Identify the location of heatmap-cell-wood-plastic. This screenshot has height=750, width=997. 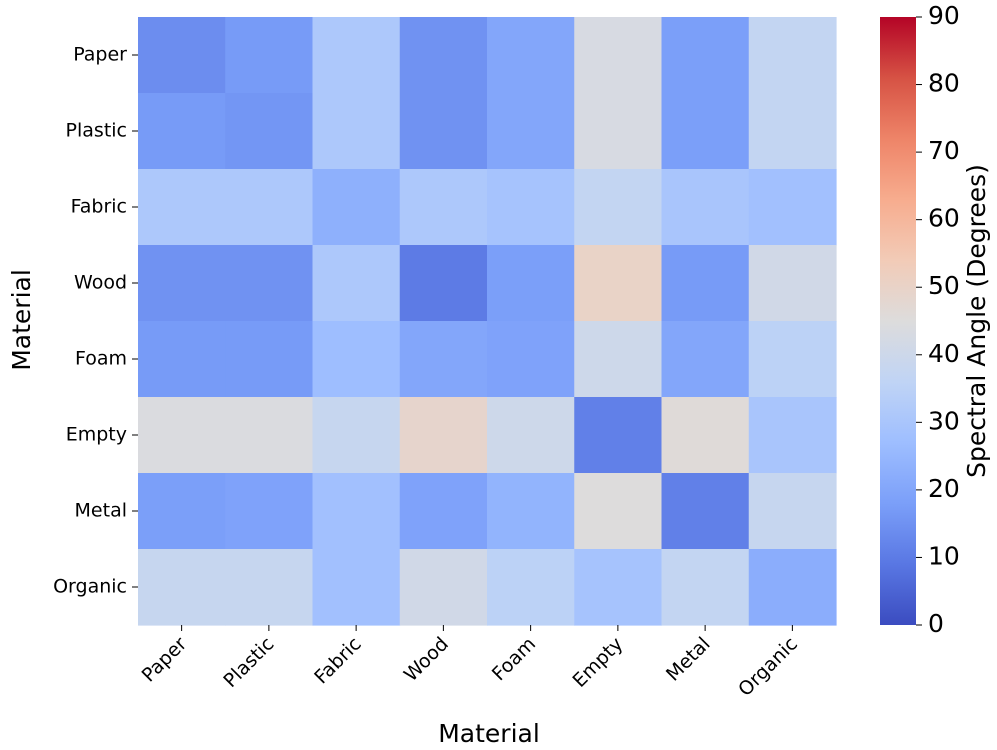
(269, 283).